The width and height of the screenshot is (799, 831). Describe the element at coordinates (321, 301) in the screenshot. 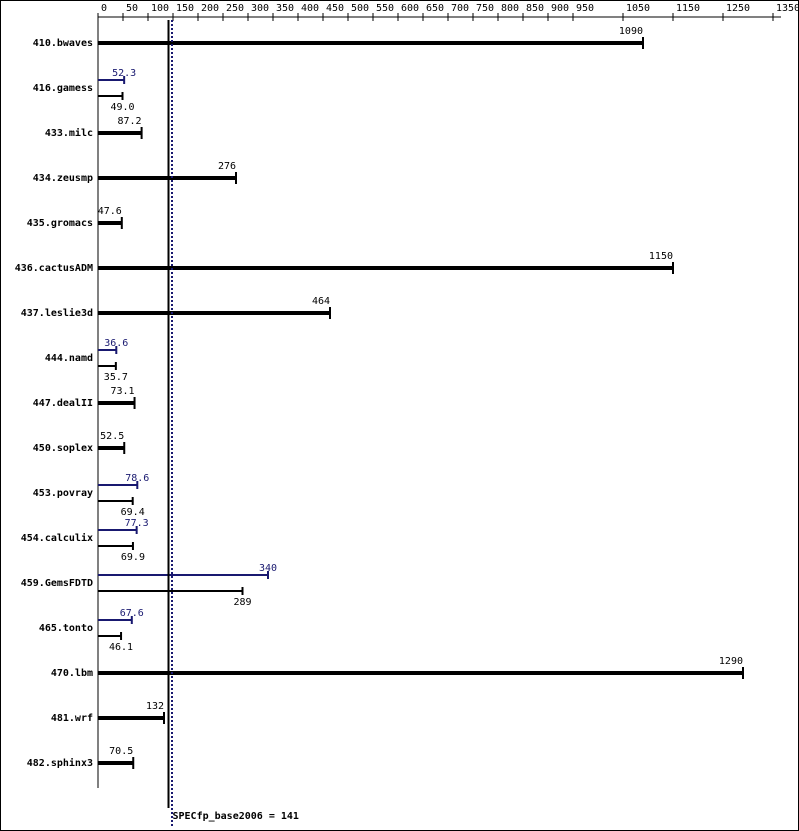

I see `value-label: 464` at that location.